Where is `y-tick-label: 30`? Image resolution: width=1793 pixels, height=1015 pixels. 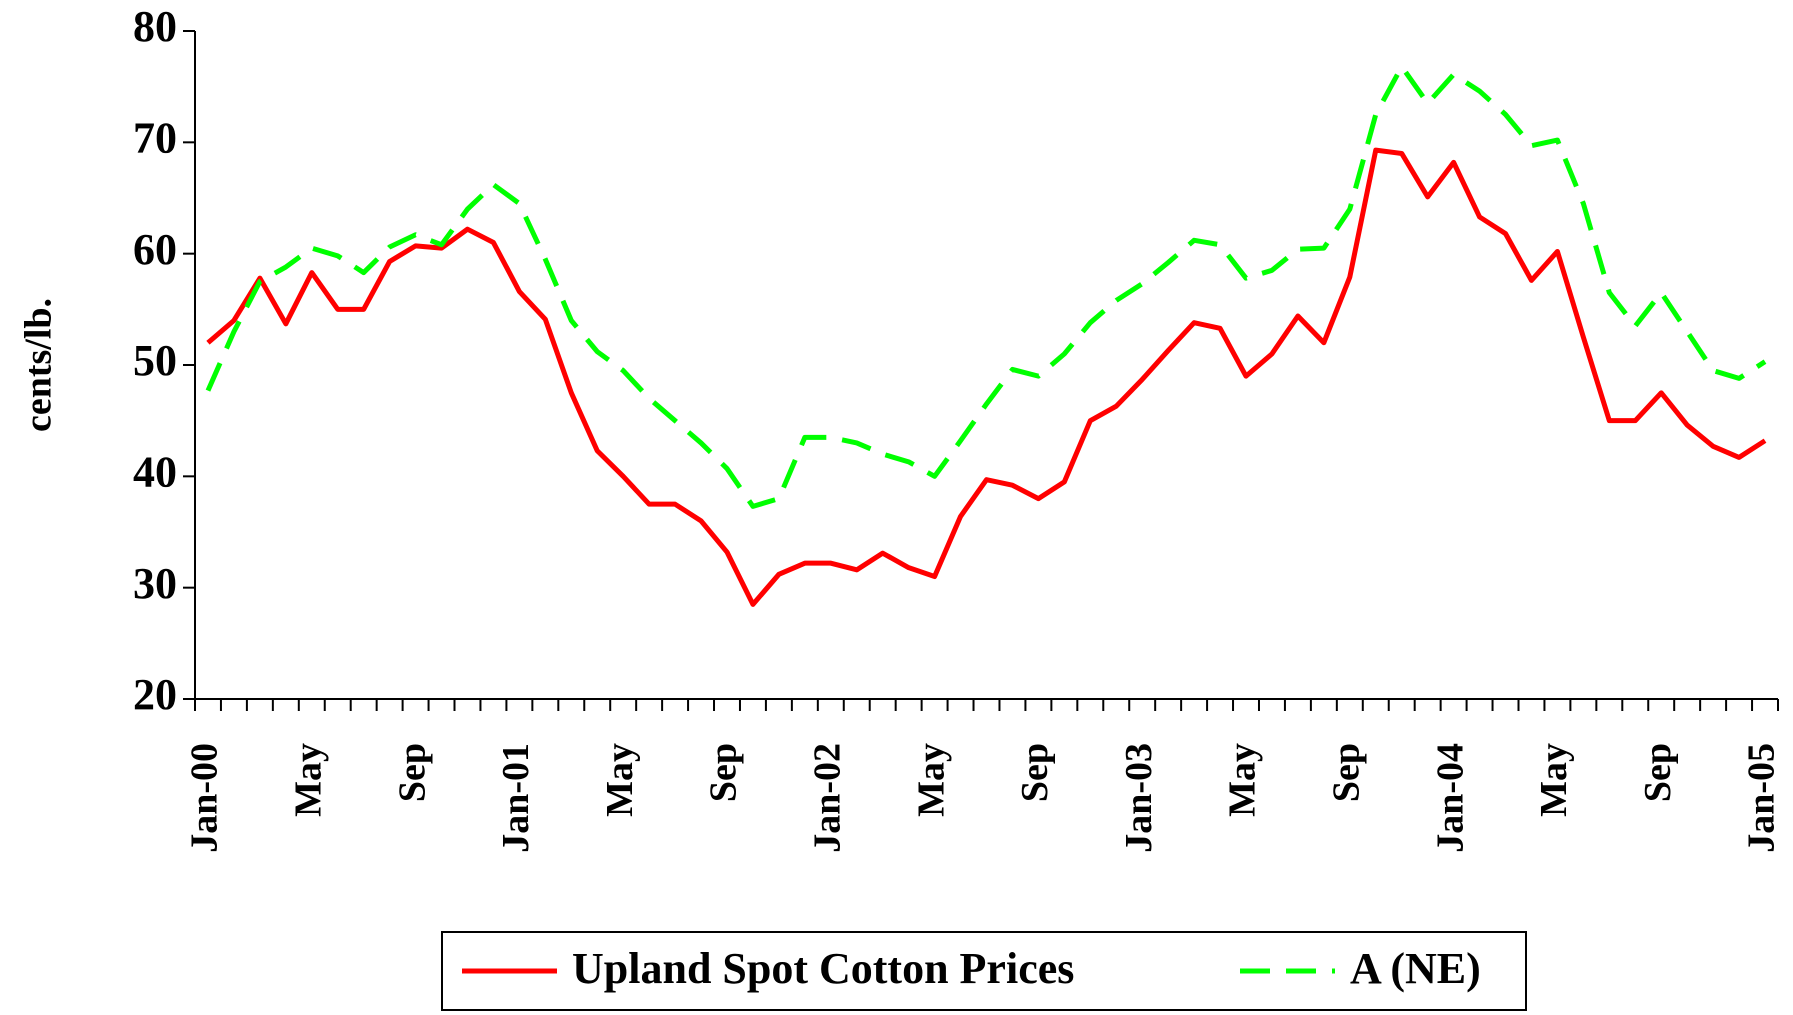 y-tick-label: 30 is located at coordinates (155, 583).